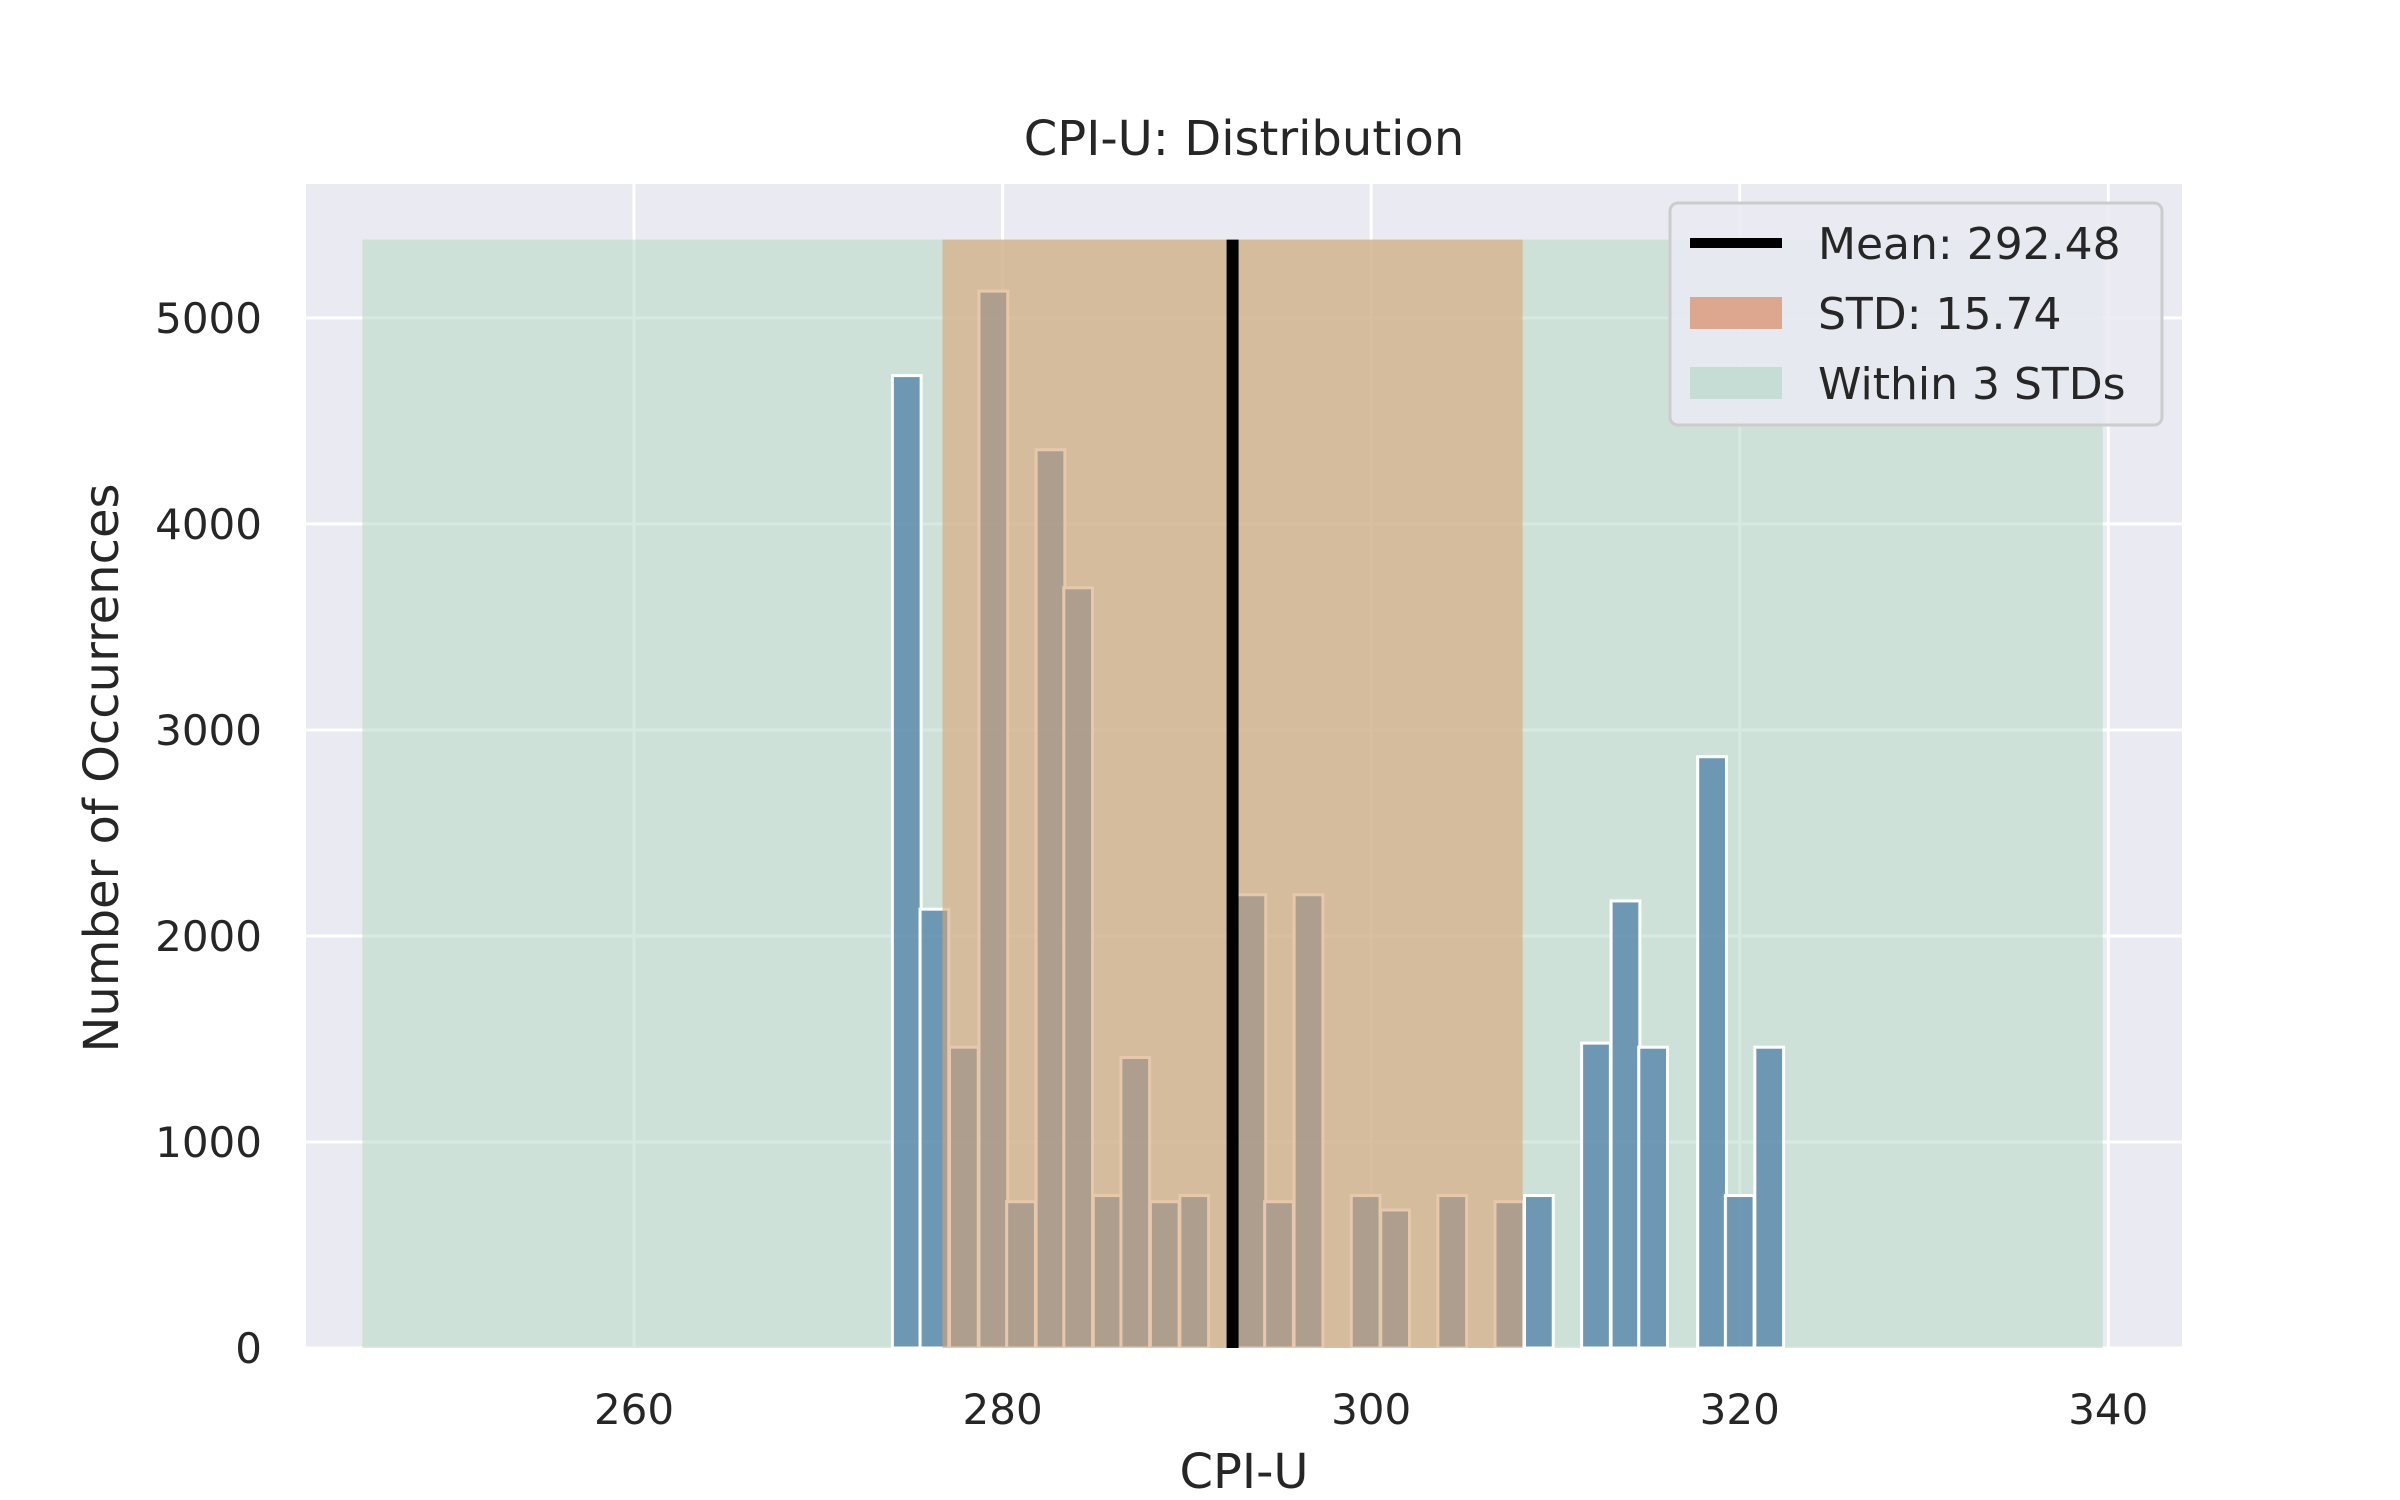 This screenshot has width=2400, height=1500. Describe the element at coordinates (1740, 1409) in the screenshot. I see `x-tick-label: 320` at that location.